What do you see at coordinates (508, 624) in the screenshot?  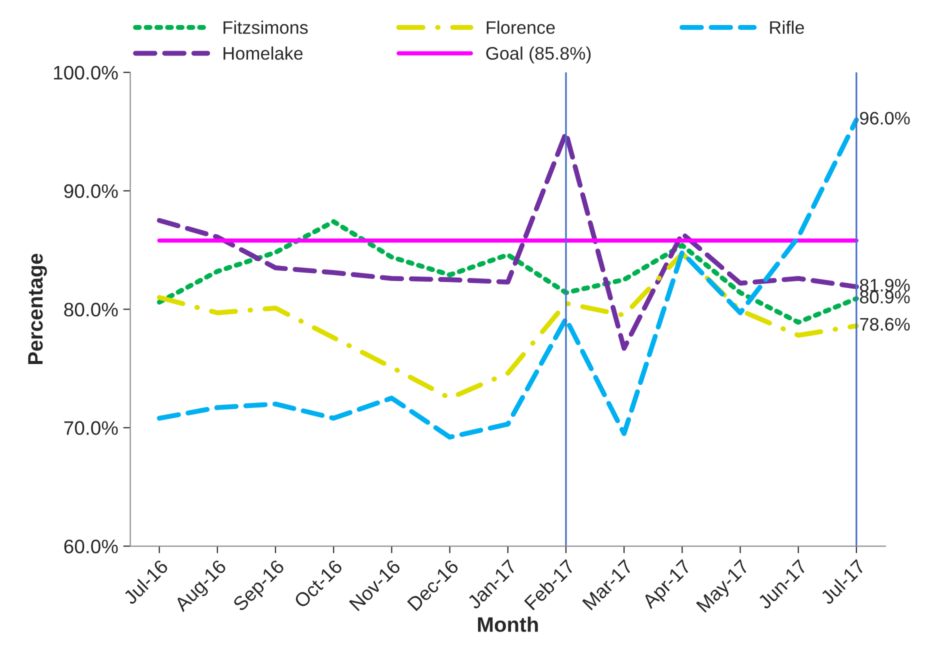 I see `x-axis-title: Month` at bounding box center [508, 624].